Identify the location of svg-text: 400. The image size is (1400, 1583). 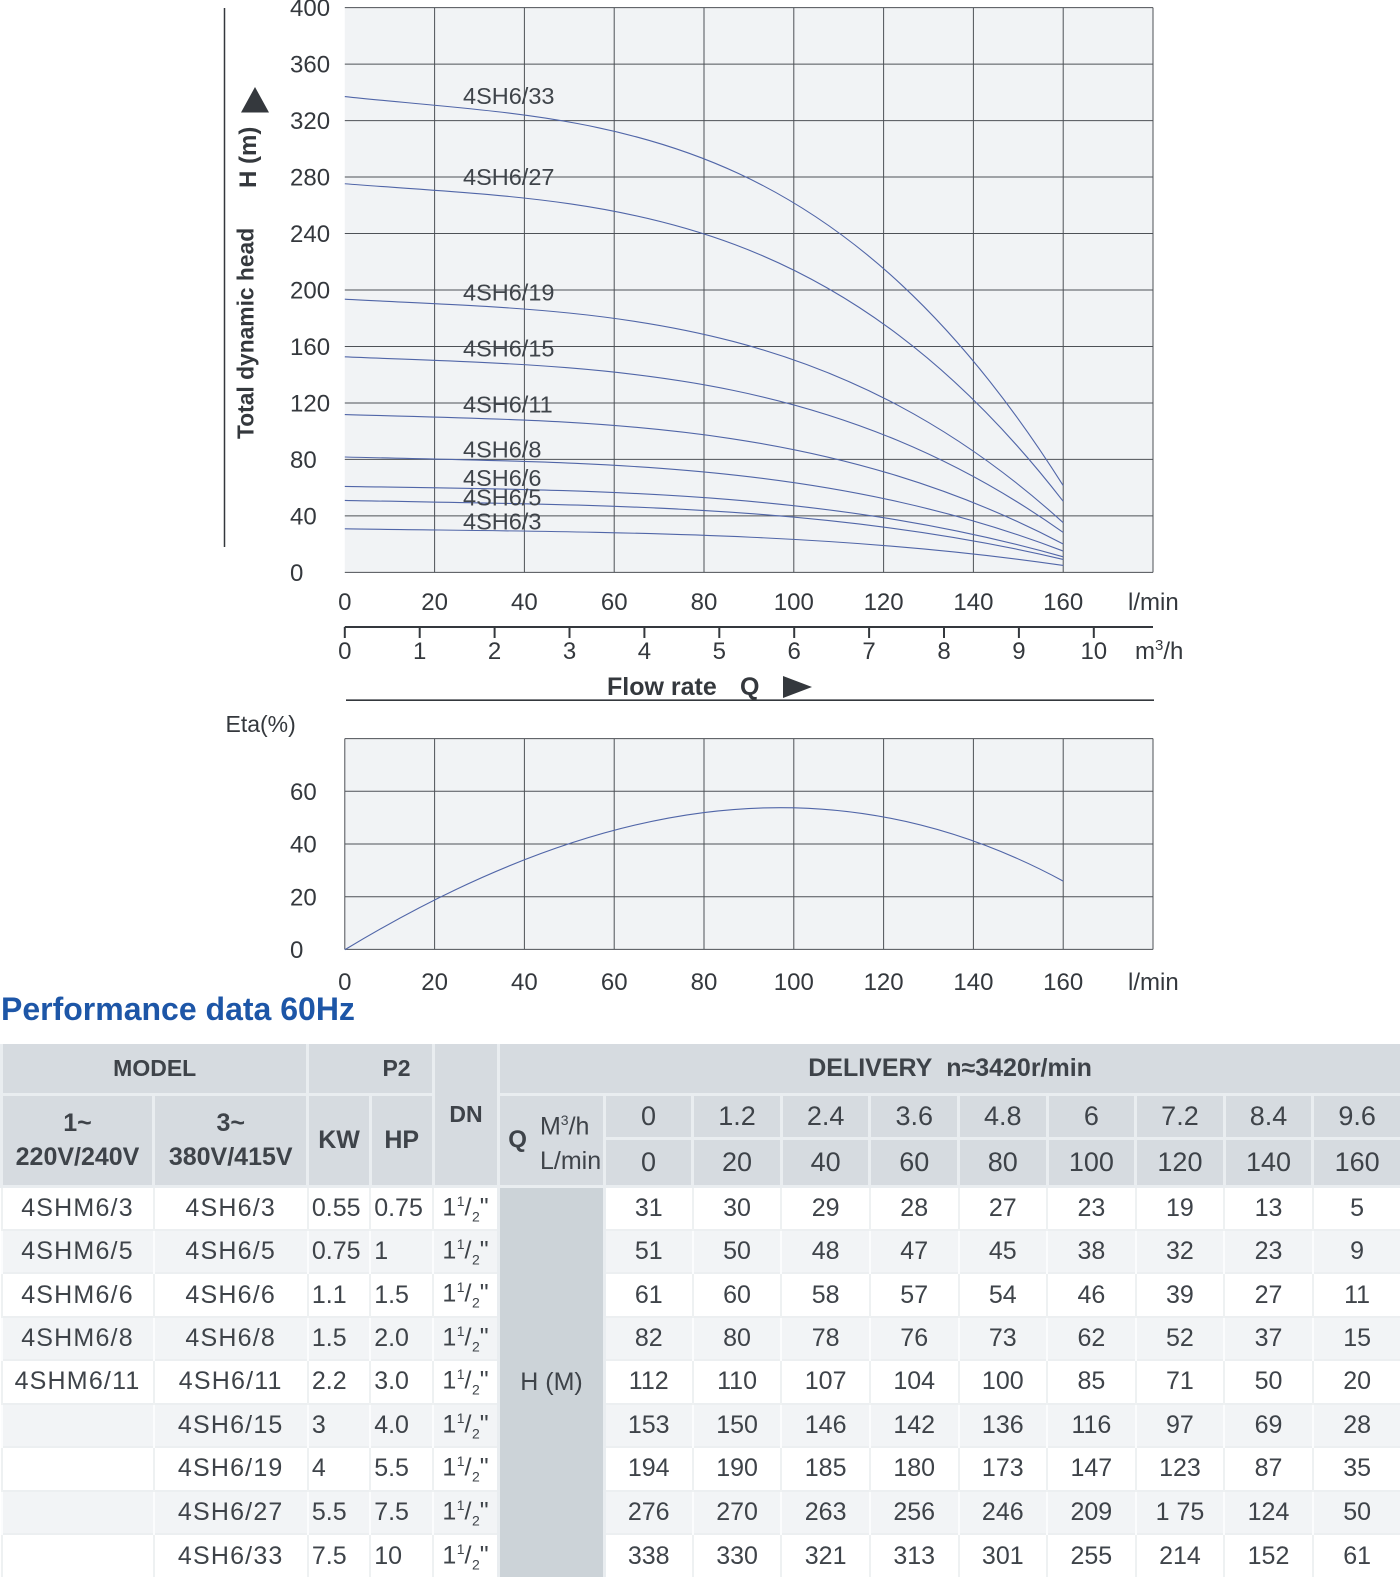
(310, 11).